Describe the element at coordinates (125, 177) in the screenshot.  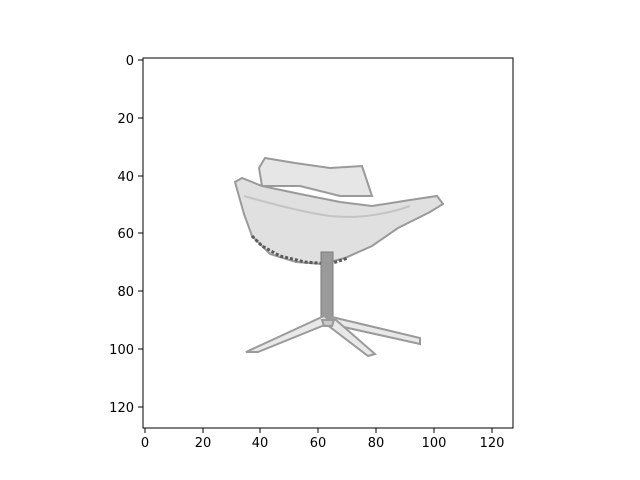
I see `y-tick-label: 40` at that location.